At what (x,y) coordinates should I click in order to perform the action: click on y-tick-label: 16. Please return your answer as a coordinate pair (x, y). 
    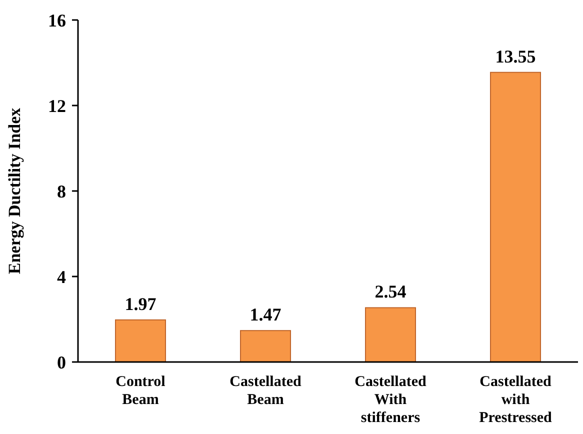
    Looking at the image, I should click on (57, 20).